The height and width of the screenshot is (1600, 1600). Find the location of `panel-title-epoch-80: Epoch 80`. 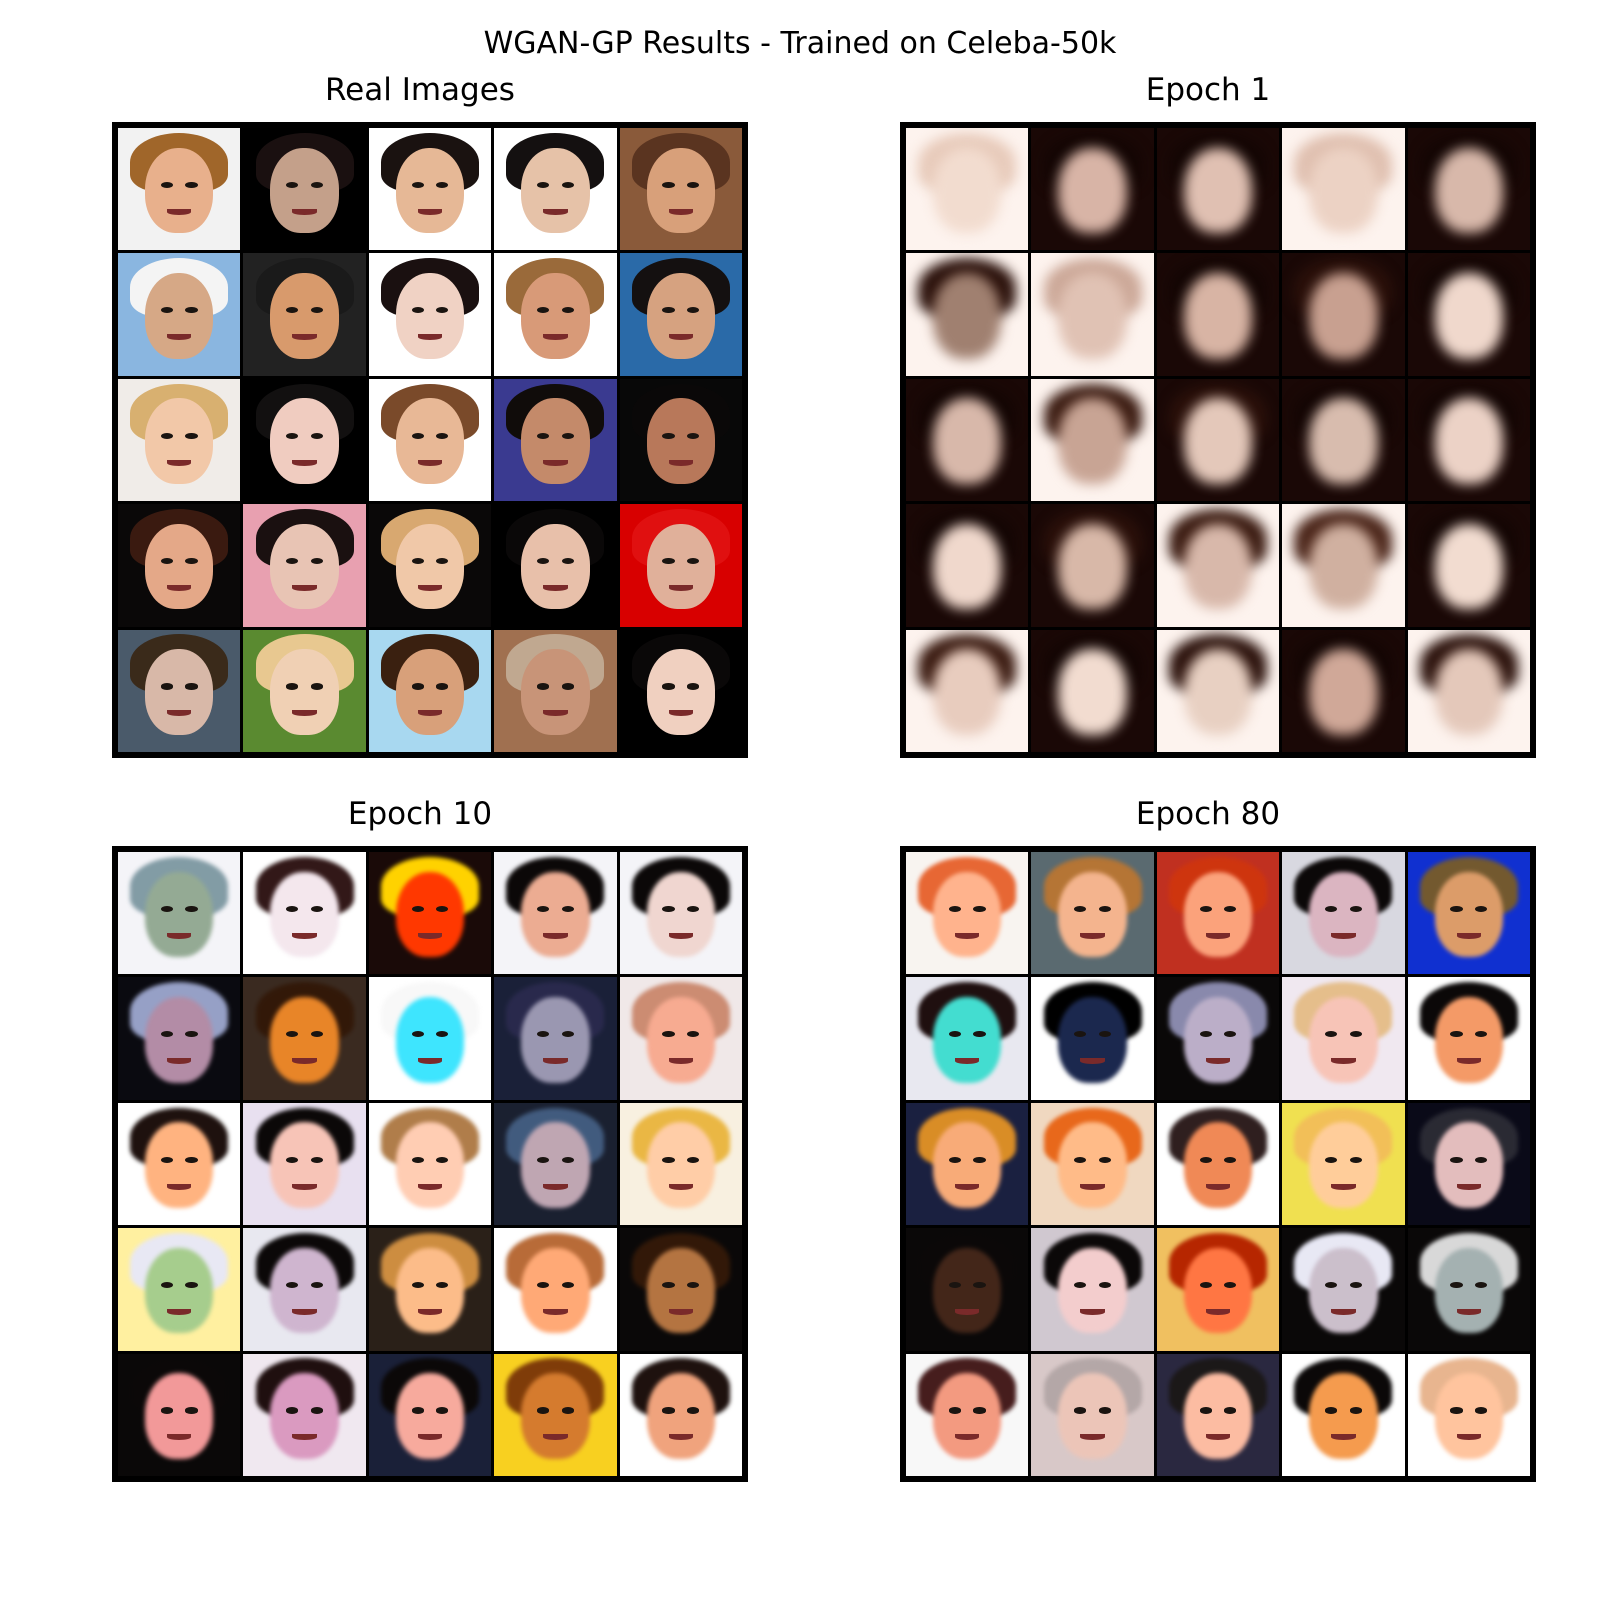

panel-title-epoch-80: Epoch 80 is located at coordinates (1208, 814).